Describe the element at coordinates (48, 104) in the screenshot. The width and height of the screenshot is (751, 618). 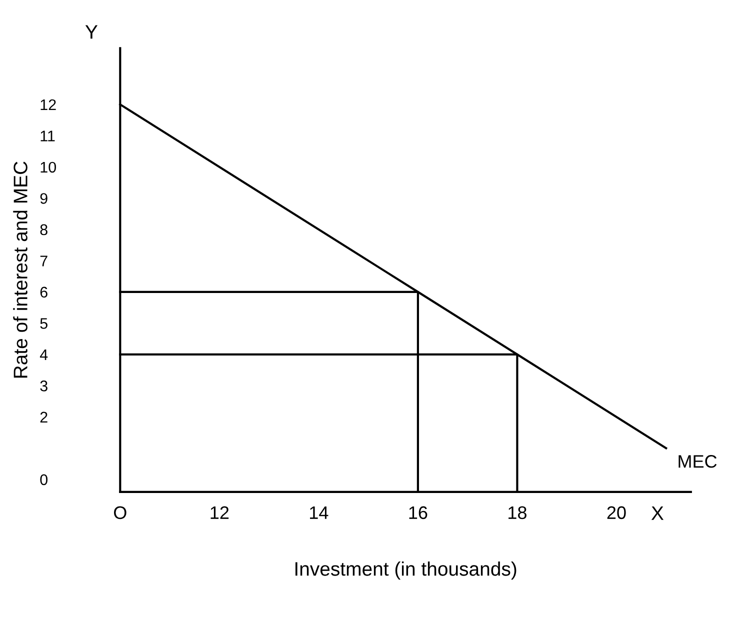
I see `y-tick-label: 12` at that location.